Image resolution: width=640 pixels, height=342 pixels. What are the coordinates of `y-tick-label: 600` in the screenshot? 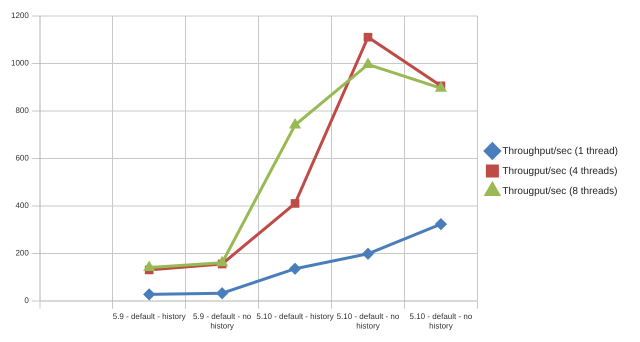 It's located at (22, 158).